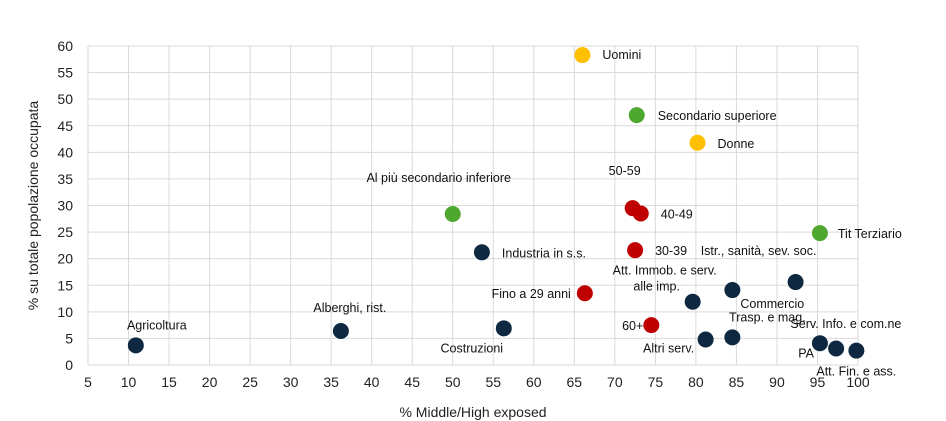  What do you see at coordinates (696, 382) in the screenshot?
I see `x-tick-label: 80` at bounding box center [696, 382].